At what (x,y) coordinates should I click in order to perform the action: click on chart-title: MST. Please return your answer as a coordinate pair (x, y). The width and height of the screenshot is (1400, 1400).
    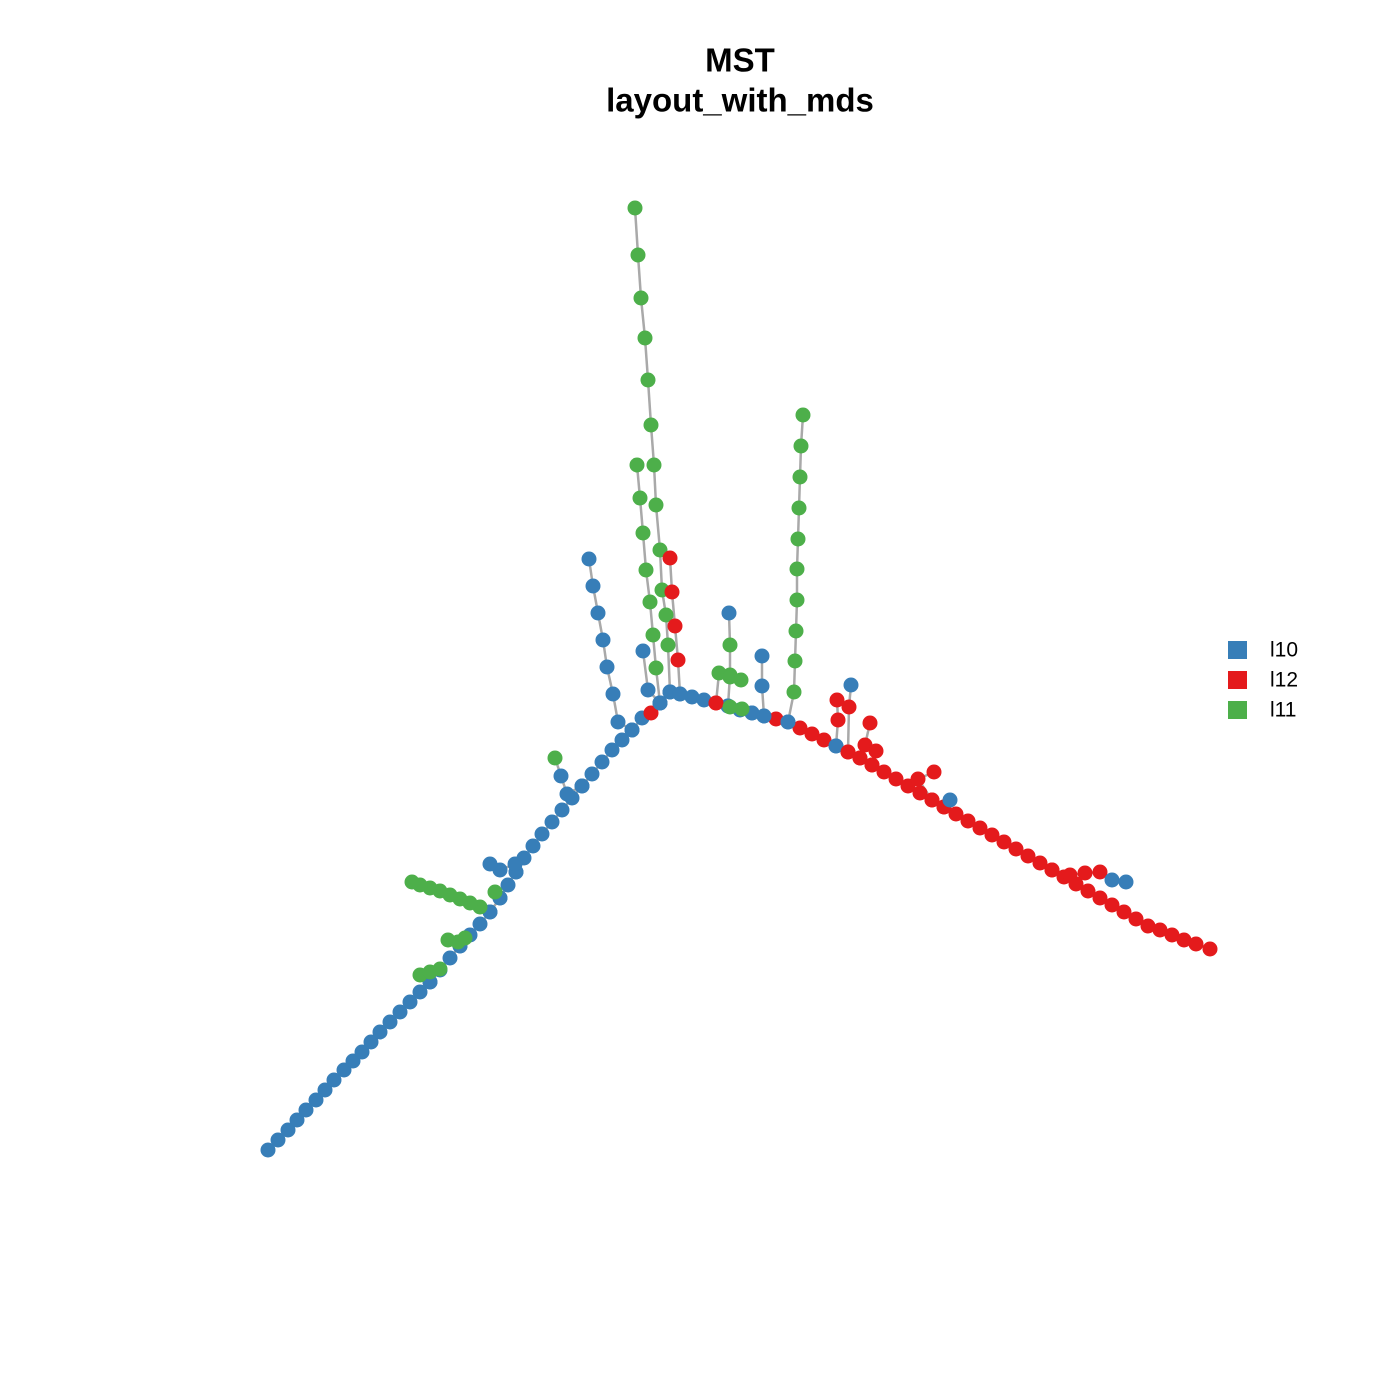
    Looking at the image, I should click on (740, 60).